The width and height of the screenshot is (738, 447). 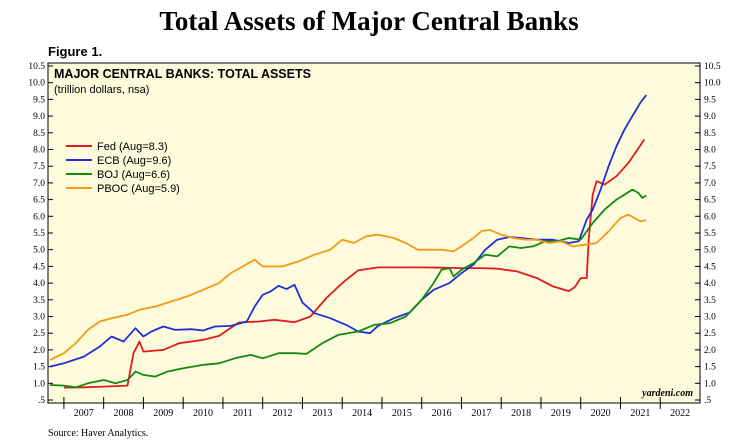 I want to click on y-tick-label-left: 6.0, so click(x=39, y=217).